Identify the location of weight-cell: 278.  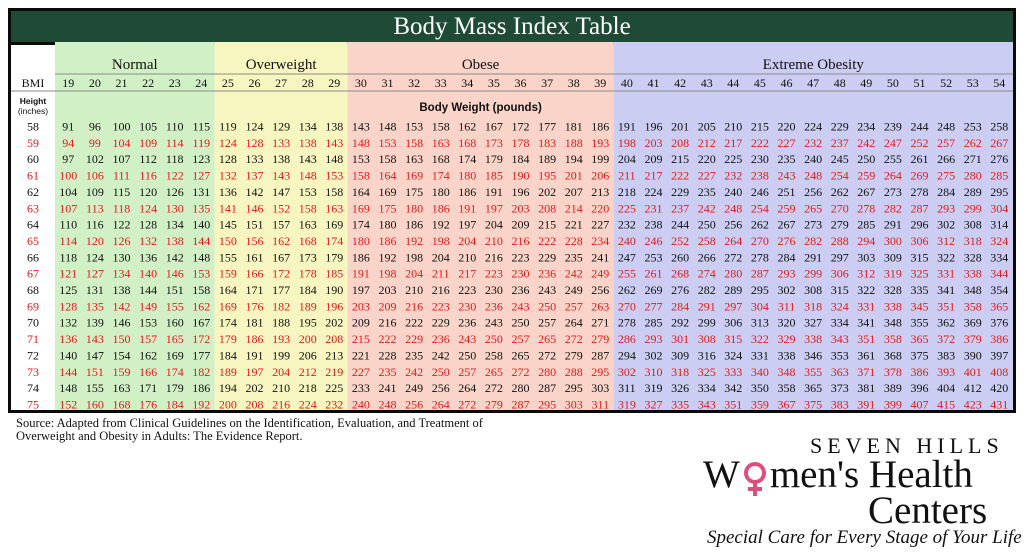
(920, 192).